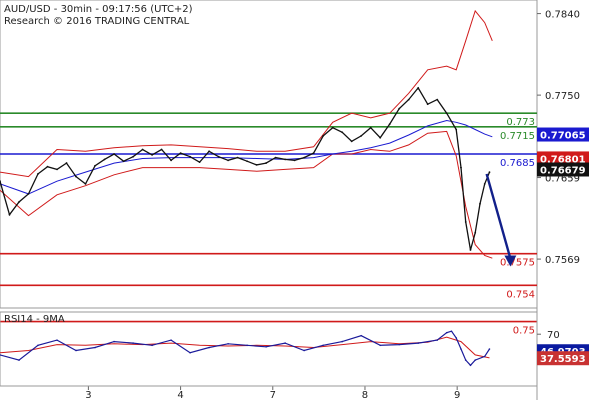  I want to click on y-tick-label: 0.7659, so click(562, 179).